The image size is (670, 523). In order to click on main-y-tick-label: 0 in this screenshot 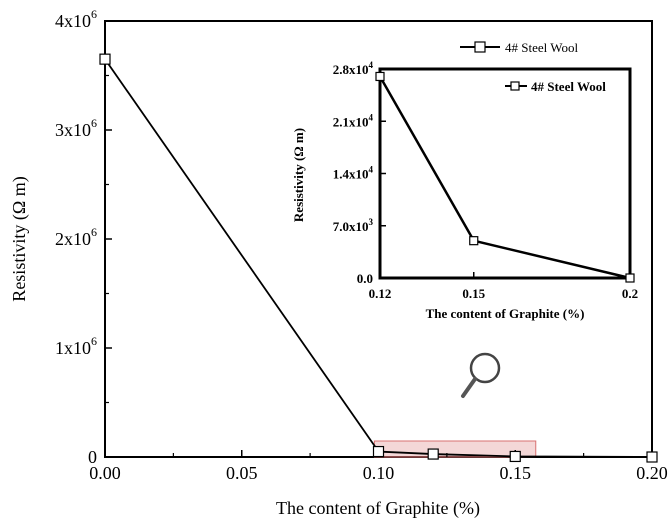, I will do `click(92, 457)`.